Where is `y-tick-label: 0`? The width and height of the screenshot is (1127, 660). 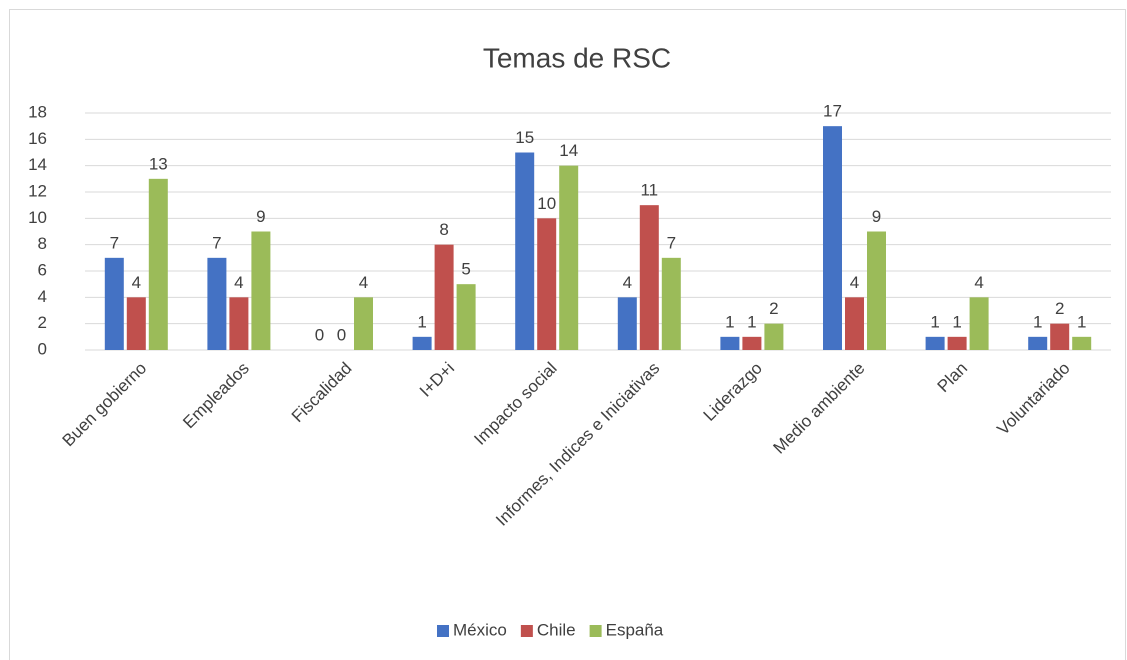
y-tick-label: 0 is located at coordinates (42, 348).